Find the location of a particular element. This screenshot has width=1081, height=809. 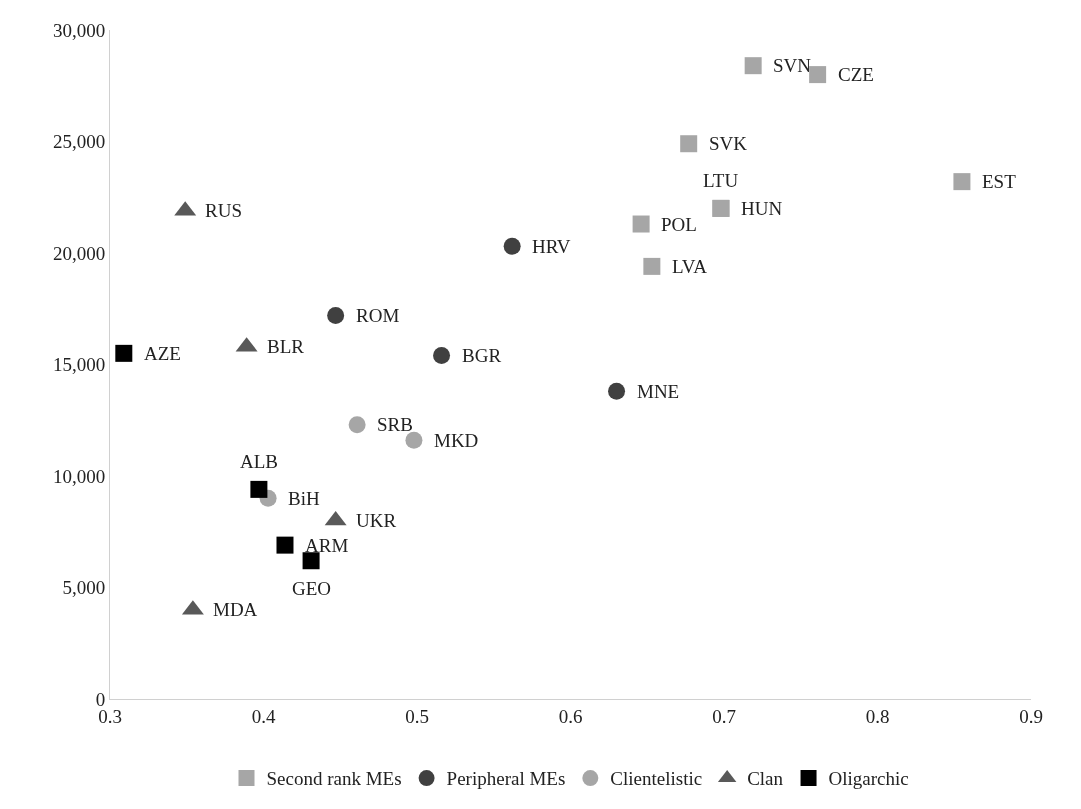

annotation: SVN is located at coordinates (792, 65).